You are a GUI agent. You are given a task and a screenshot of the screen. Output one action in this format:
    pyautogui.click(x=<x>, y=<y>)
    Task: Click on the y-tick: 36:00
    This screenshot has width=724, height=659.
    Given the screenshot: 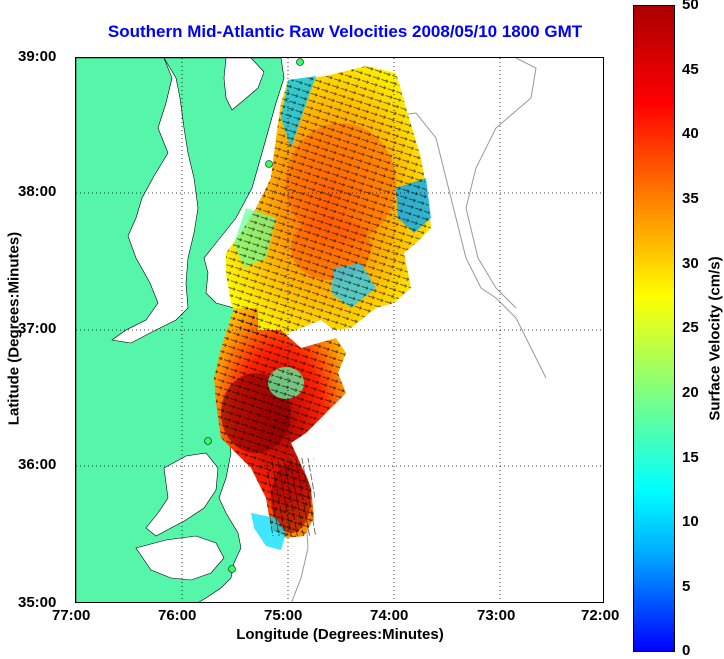 What is the action you would take?
    pyautogui.click(x=37, y=464)
    